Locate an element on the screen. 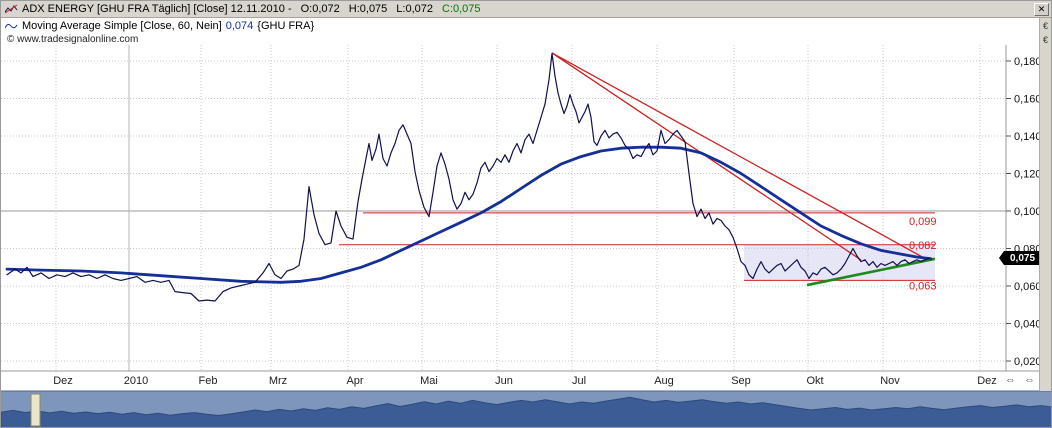 The height and width of the screenshot is (428, 1052). ohlc-close: C:0,075 is located at coordinates (461, 9).